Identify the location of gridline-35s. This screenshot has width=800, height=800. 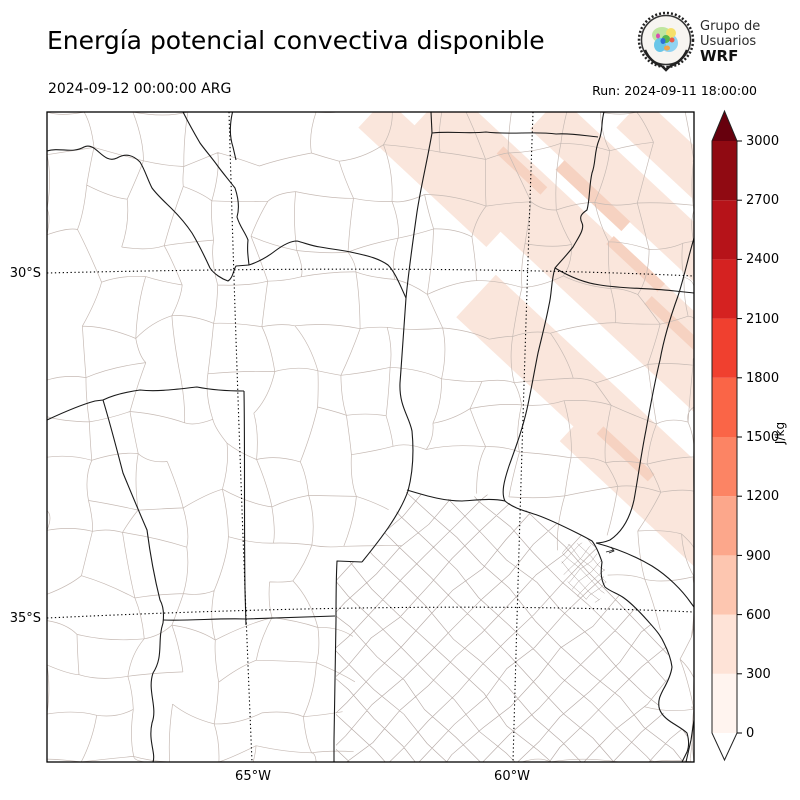
(370, 612).